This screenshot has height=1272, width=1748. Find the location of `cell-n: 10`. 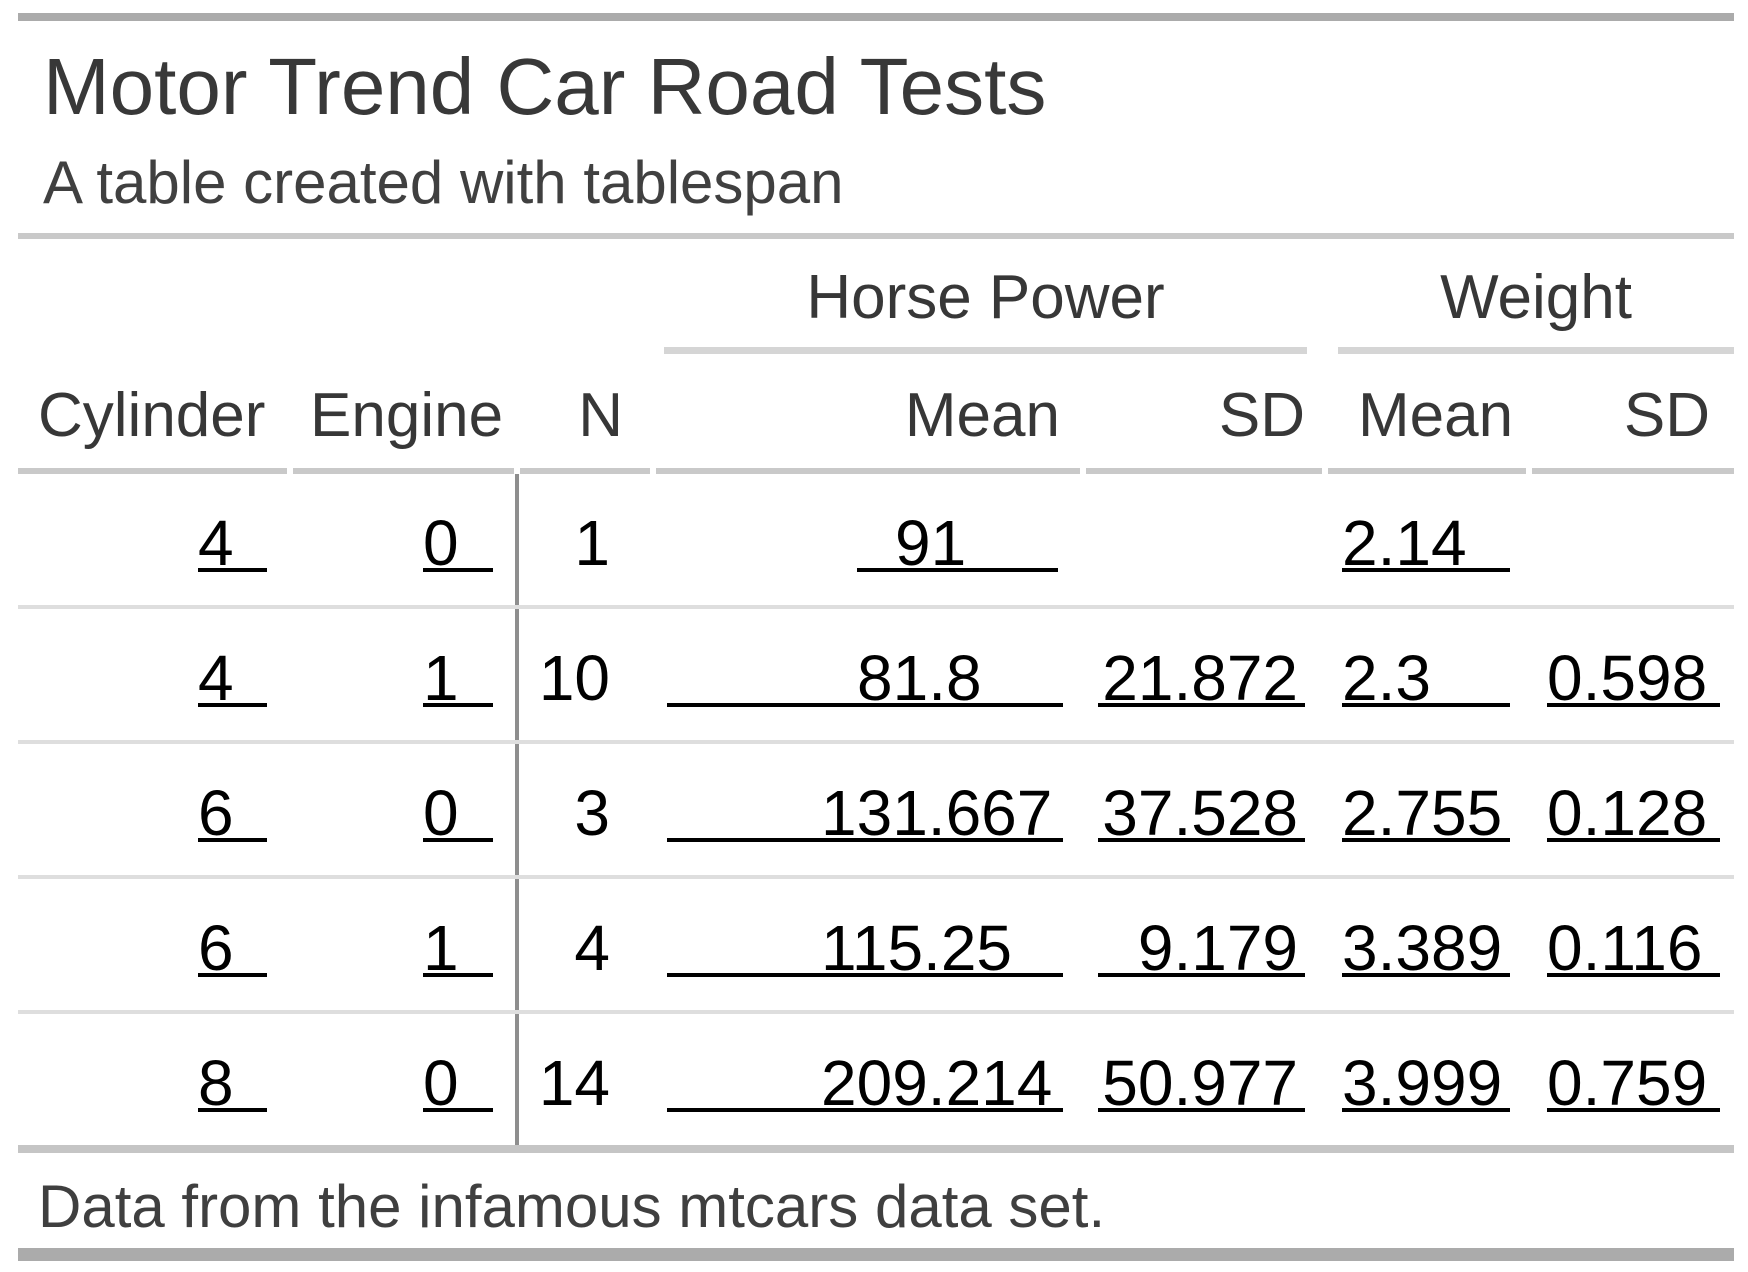

cell-n: 10 is located at coordinates (574, 678).